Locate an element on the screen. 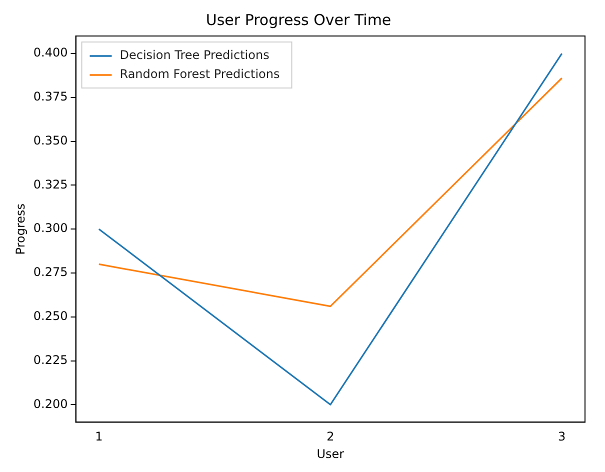 This screenshot has height=472, width=605. y-tick-label: 0.275 is located at coordinates (50, 272).